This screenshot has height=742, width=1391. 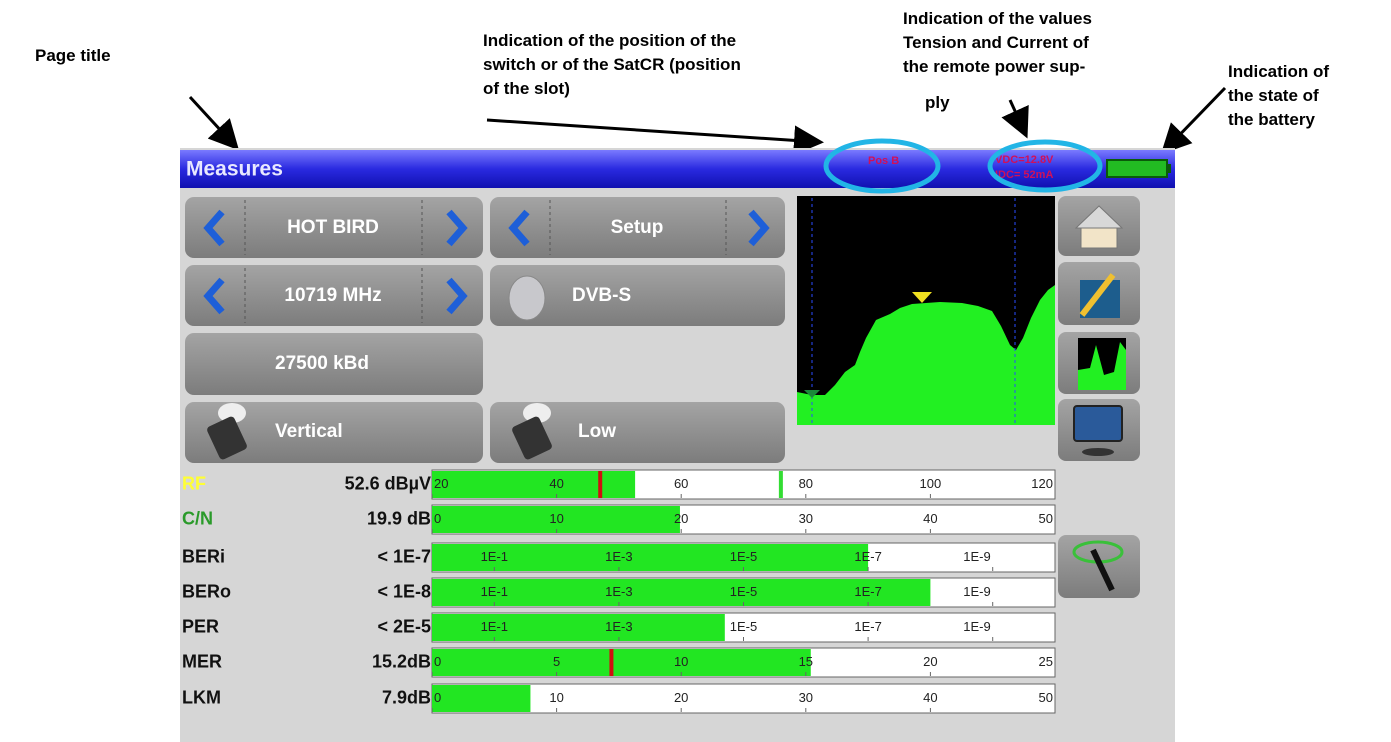 I want to click on symbol-rate: 27500 kBd, so click(x=322, y=363).